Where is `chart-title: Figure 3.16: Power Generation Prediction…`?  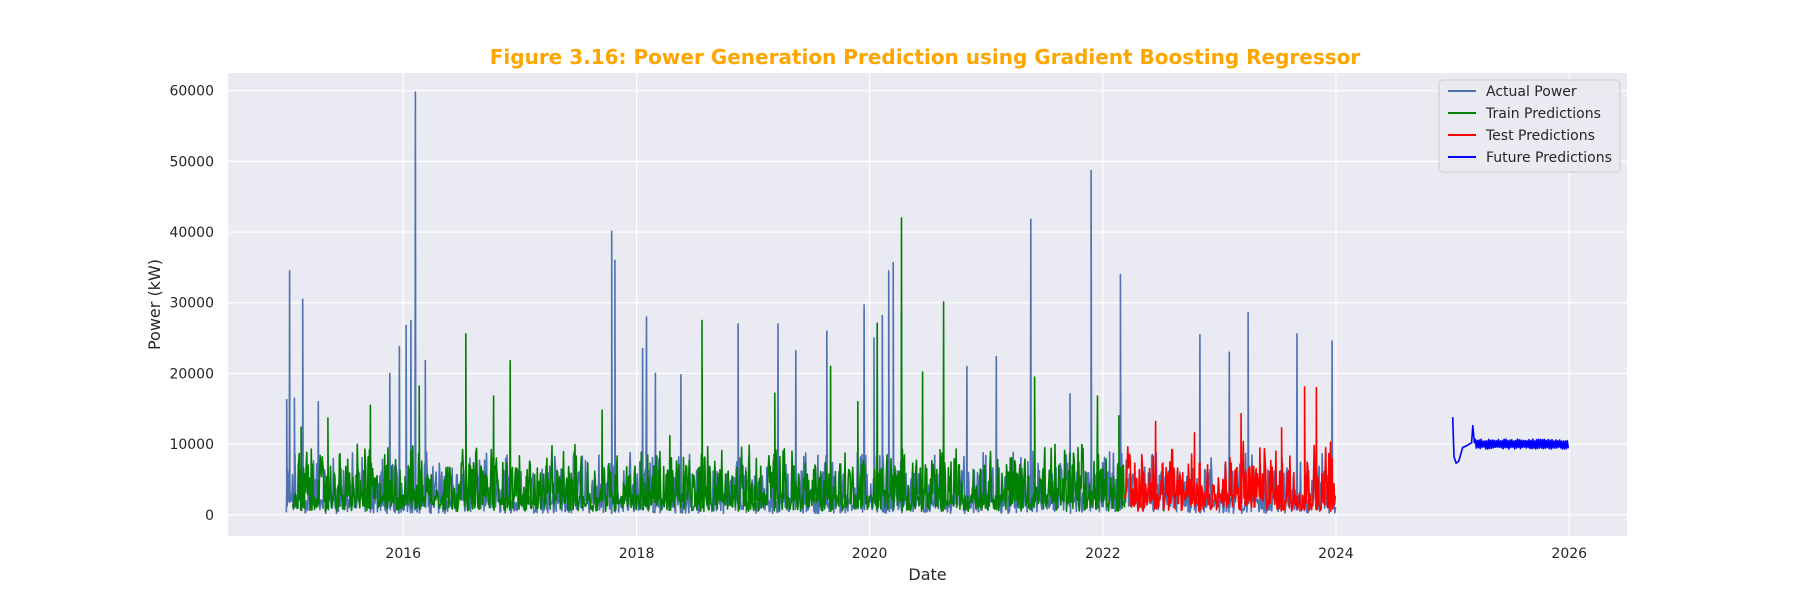
chart-title: Figure 3.16: Power Generation Prediction… is located at coordinates (925, 57).